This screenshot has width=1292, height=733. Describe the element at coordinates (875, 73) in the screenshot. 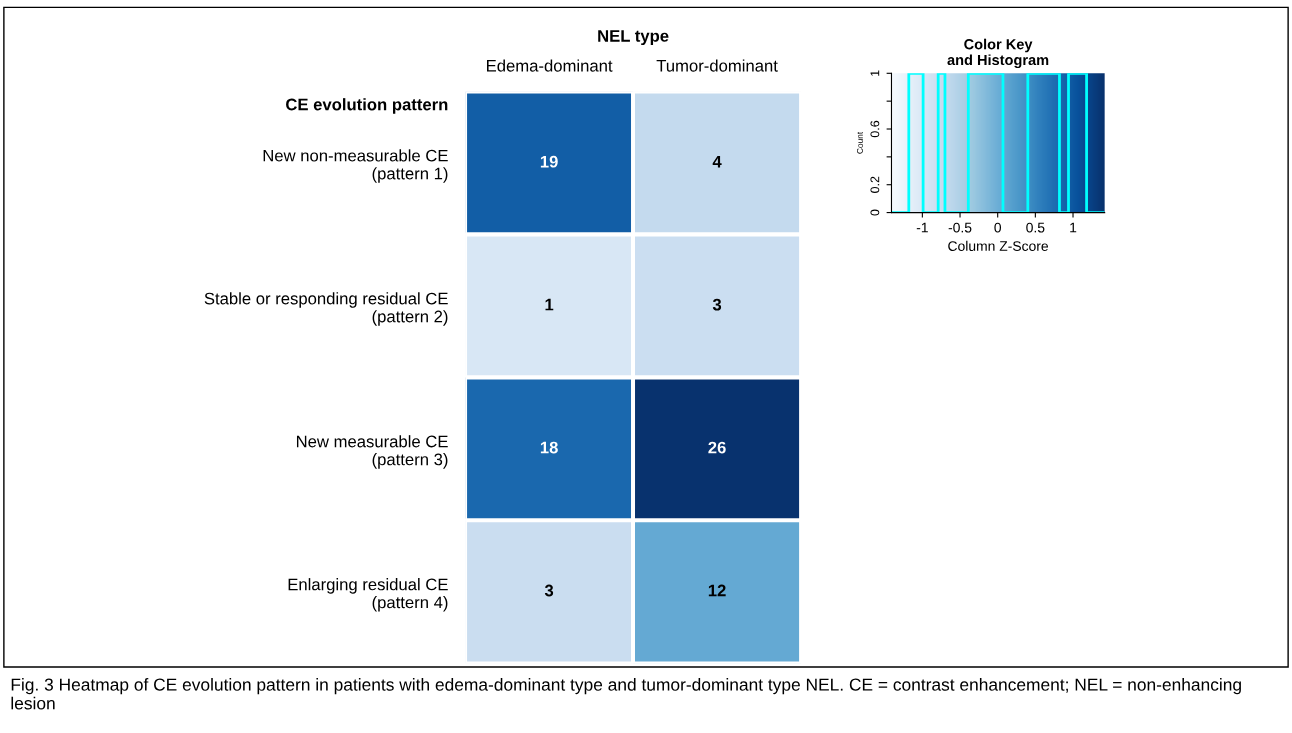

I see `y-tick-label: 1` at that location.